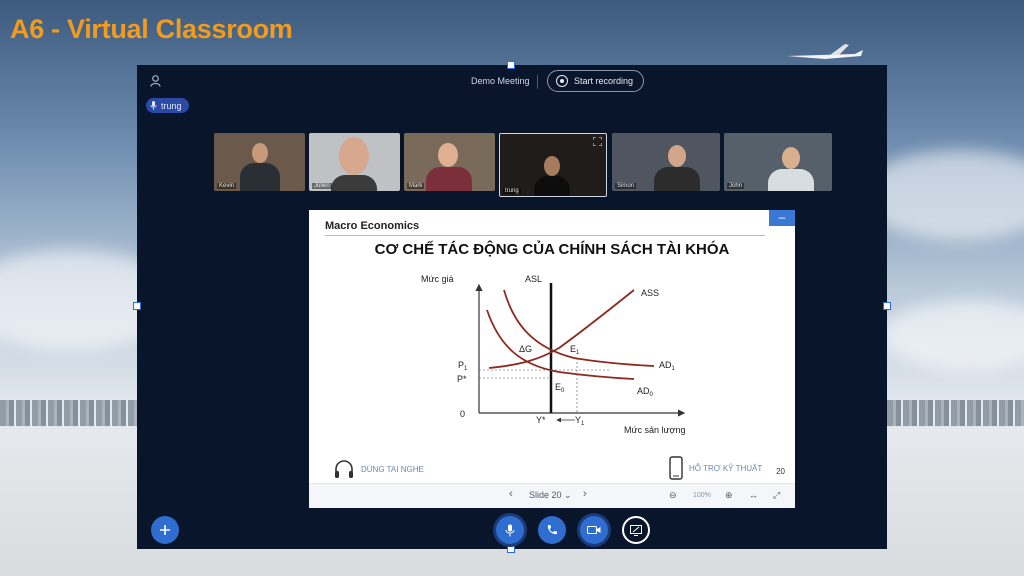 The image size is (1024, 576). I want to click on participant-name: Julien, so click(322, 186).